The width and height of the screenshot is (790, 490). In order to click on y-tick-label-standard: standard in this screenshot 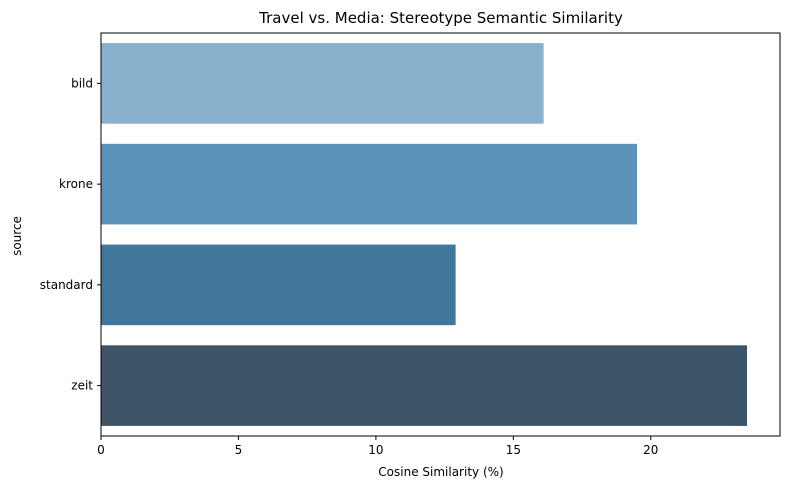, I will do `click(66, 285)`.